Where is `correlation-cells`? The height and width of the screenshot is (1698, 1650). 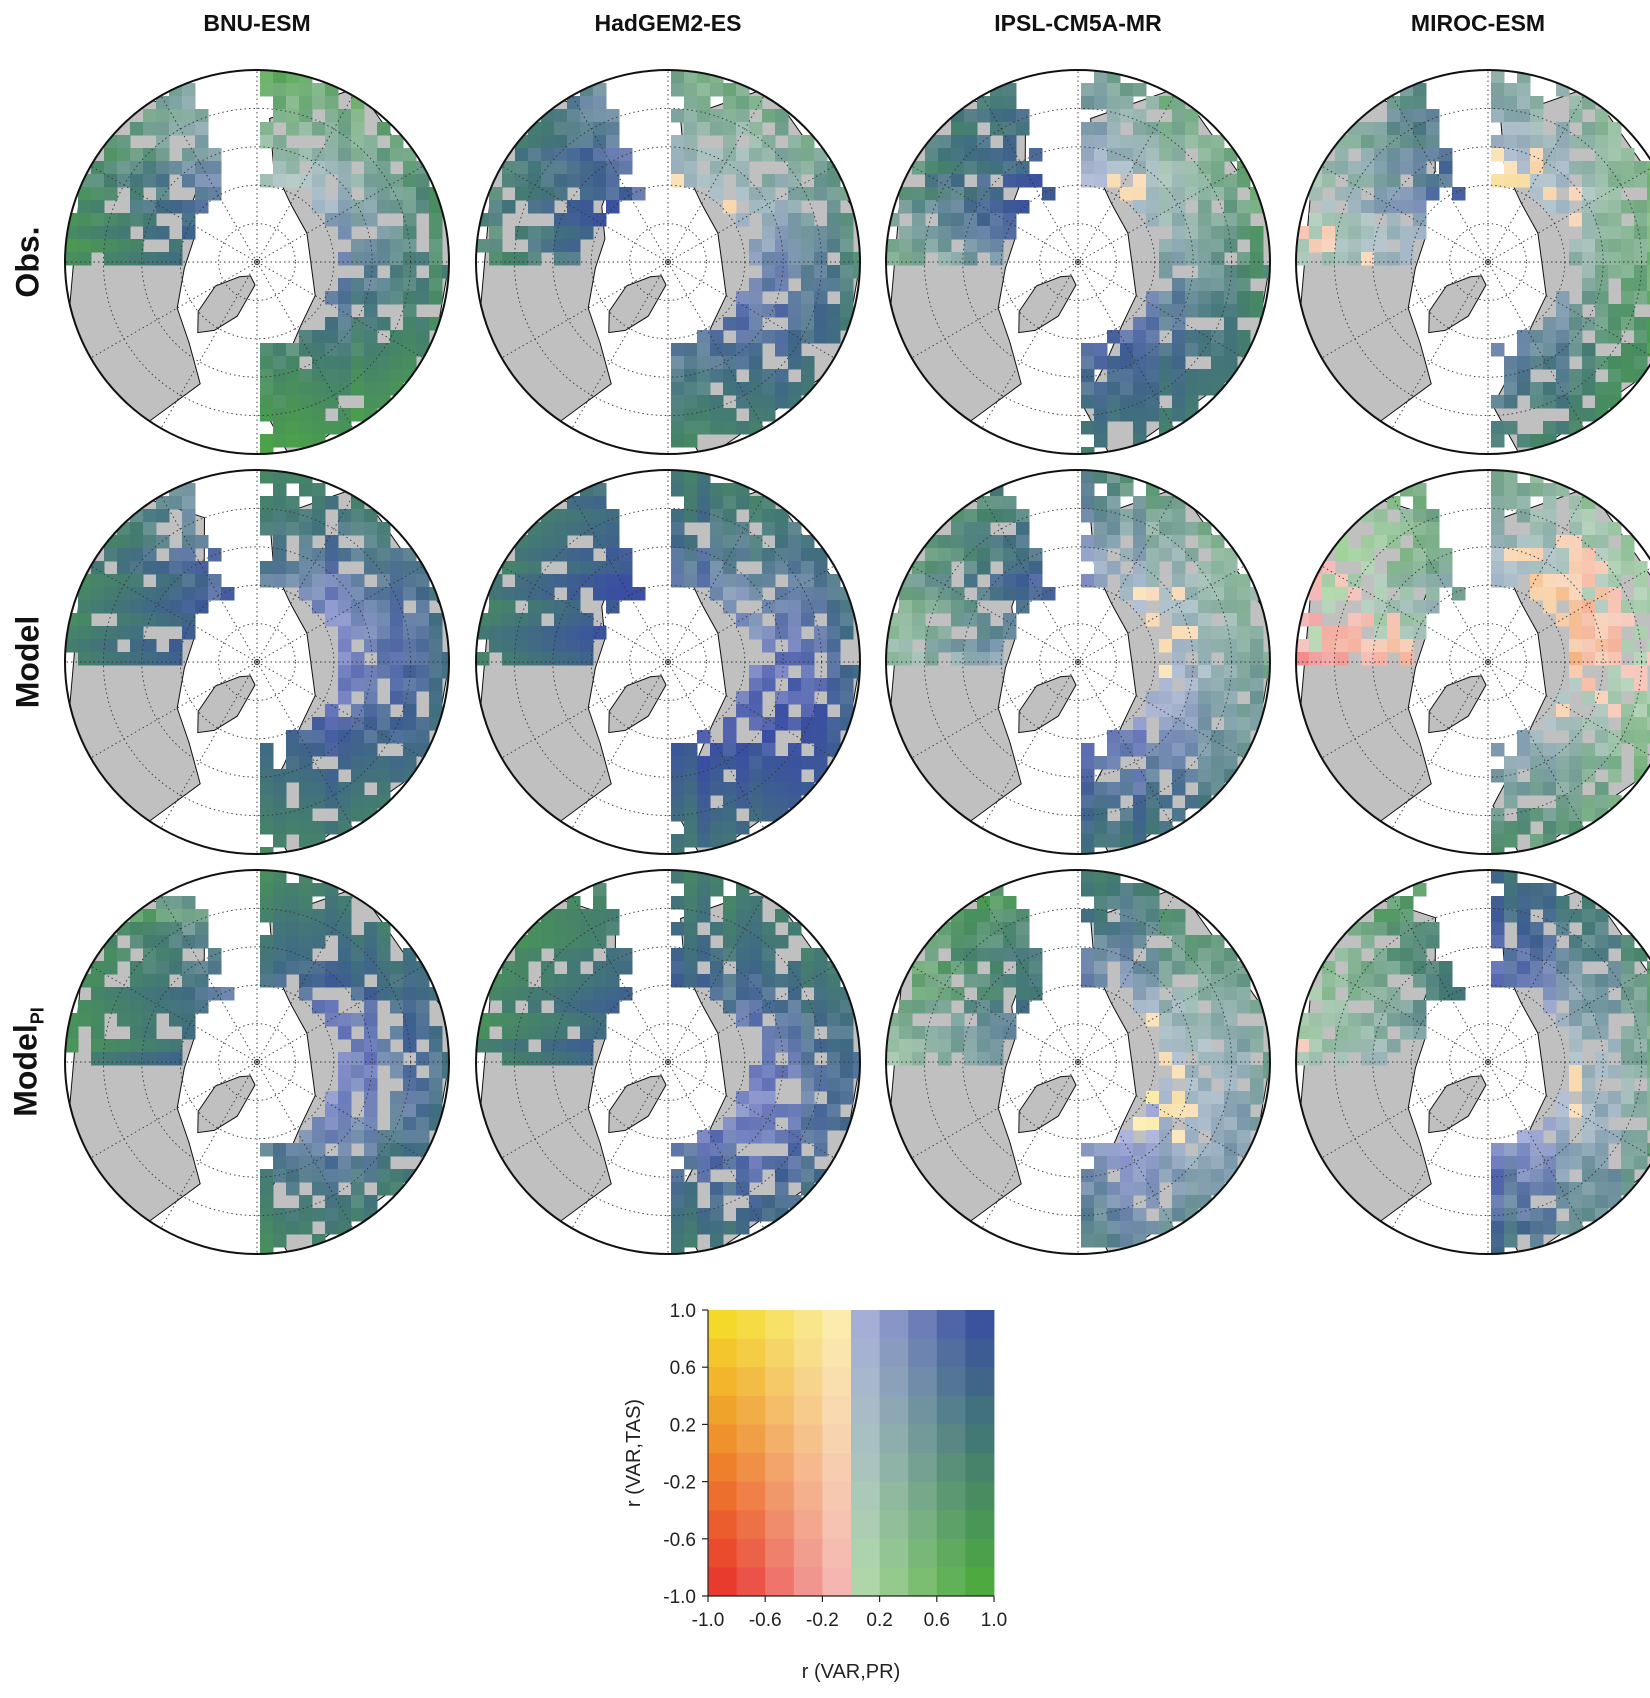 correlation-cells is located at coordinates (668, 1062).